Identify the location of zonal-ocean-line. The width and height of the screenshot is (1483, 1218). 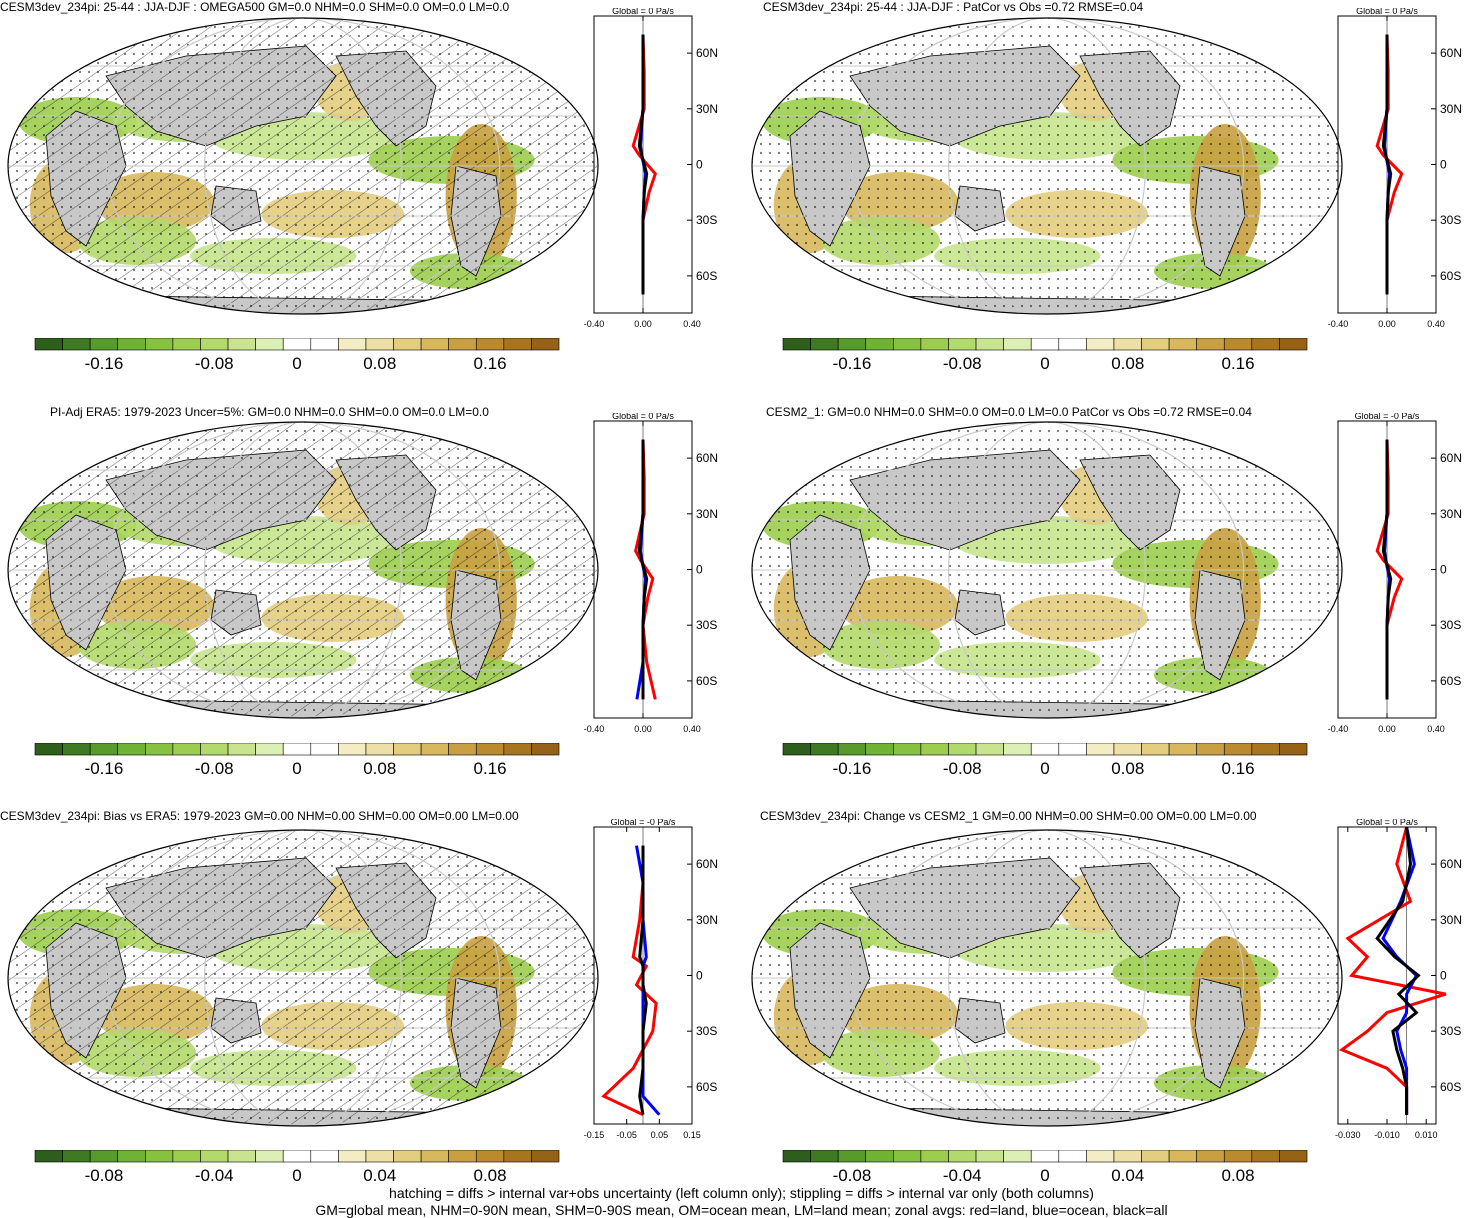
(1400, 970).